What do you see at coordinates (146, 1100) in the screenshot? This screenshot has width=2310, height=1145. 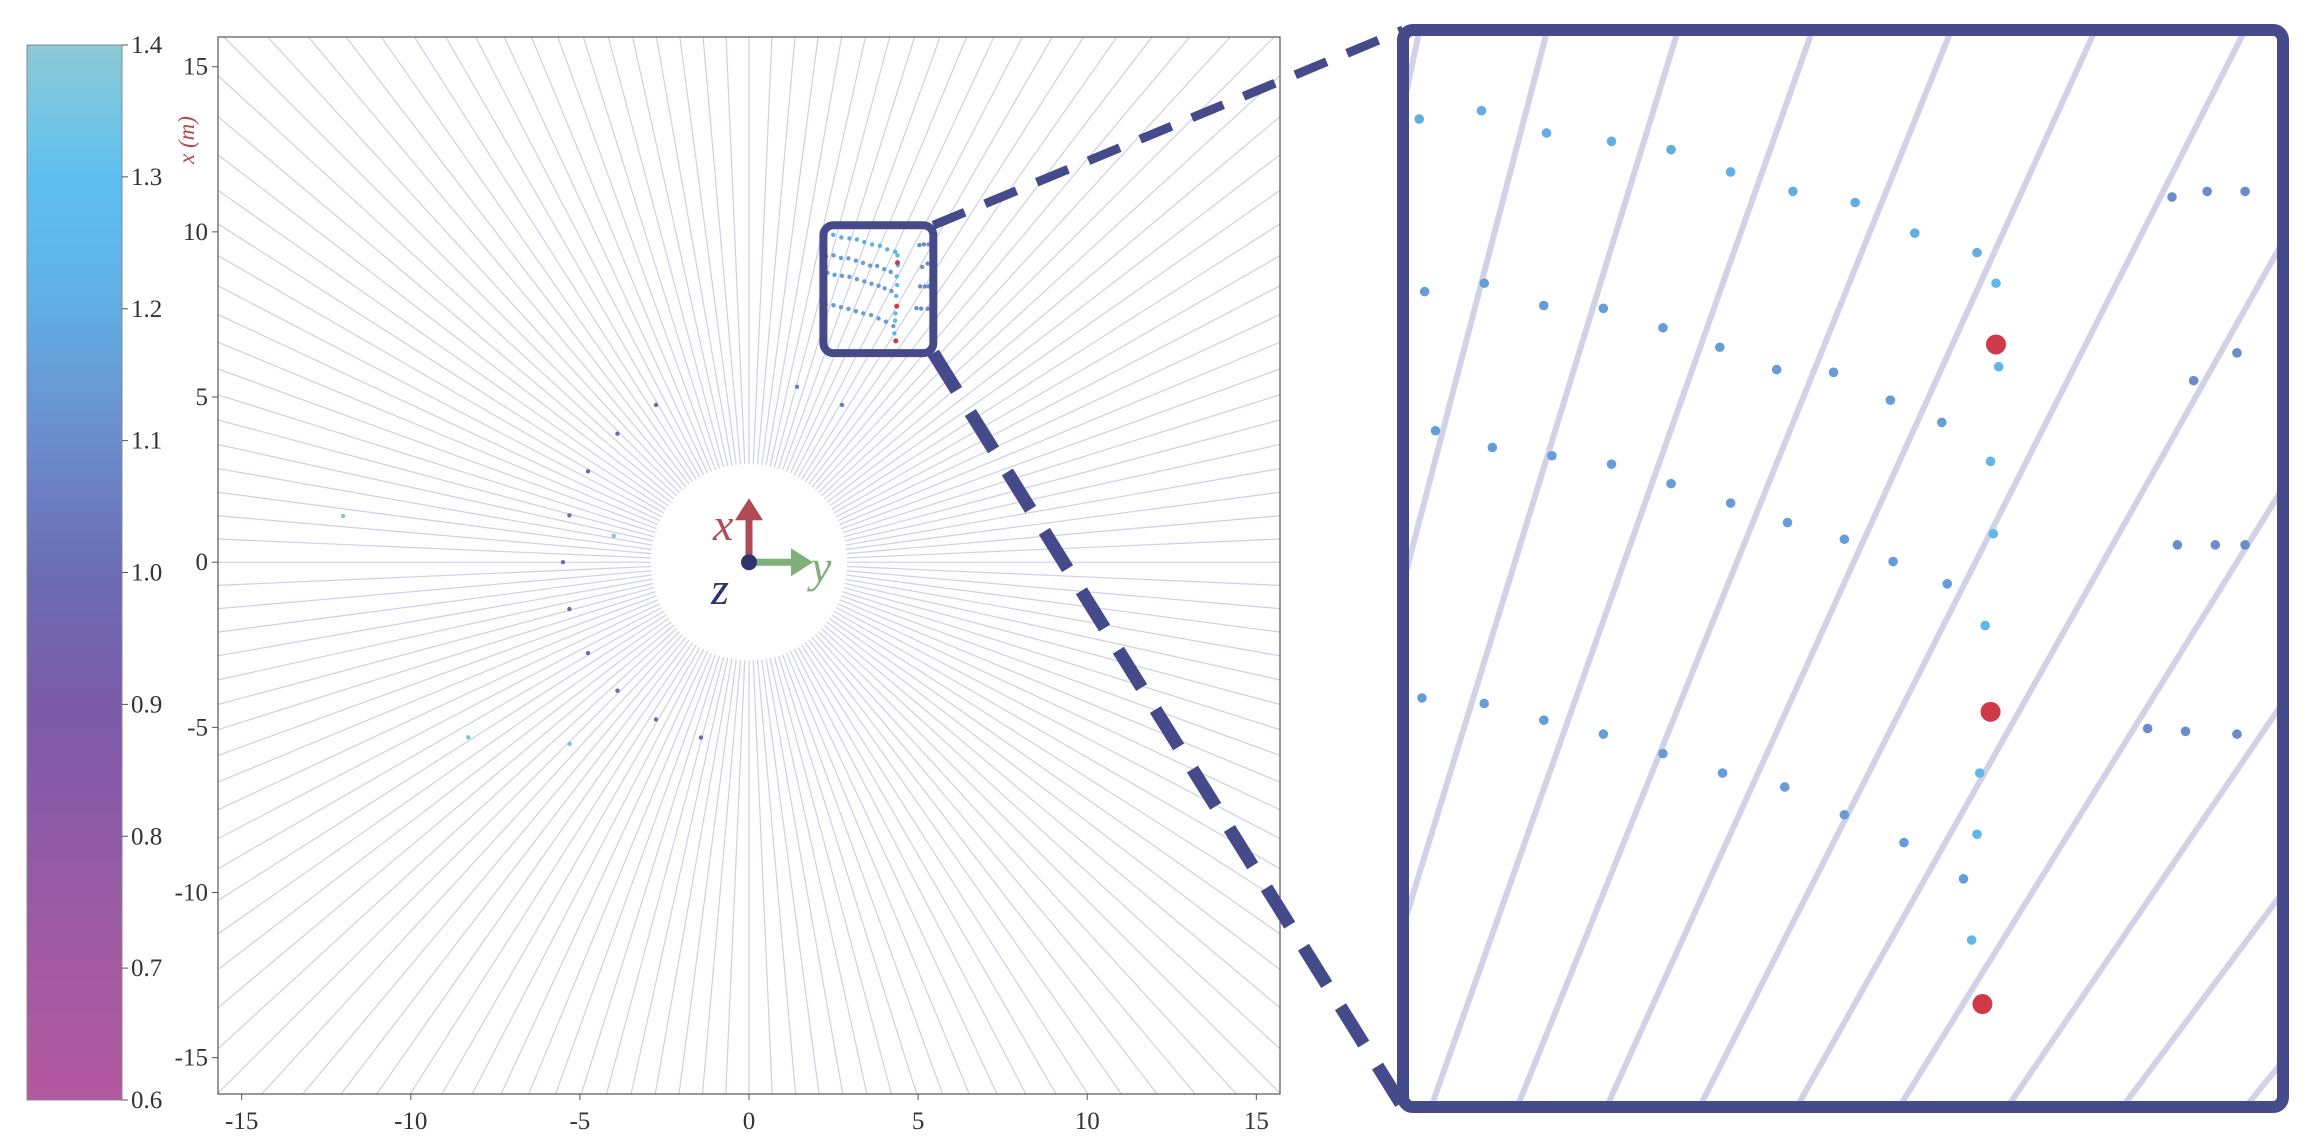 I see `colorbar-tick-label: 0.6` at bounding box center [146, 1100].